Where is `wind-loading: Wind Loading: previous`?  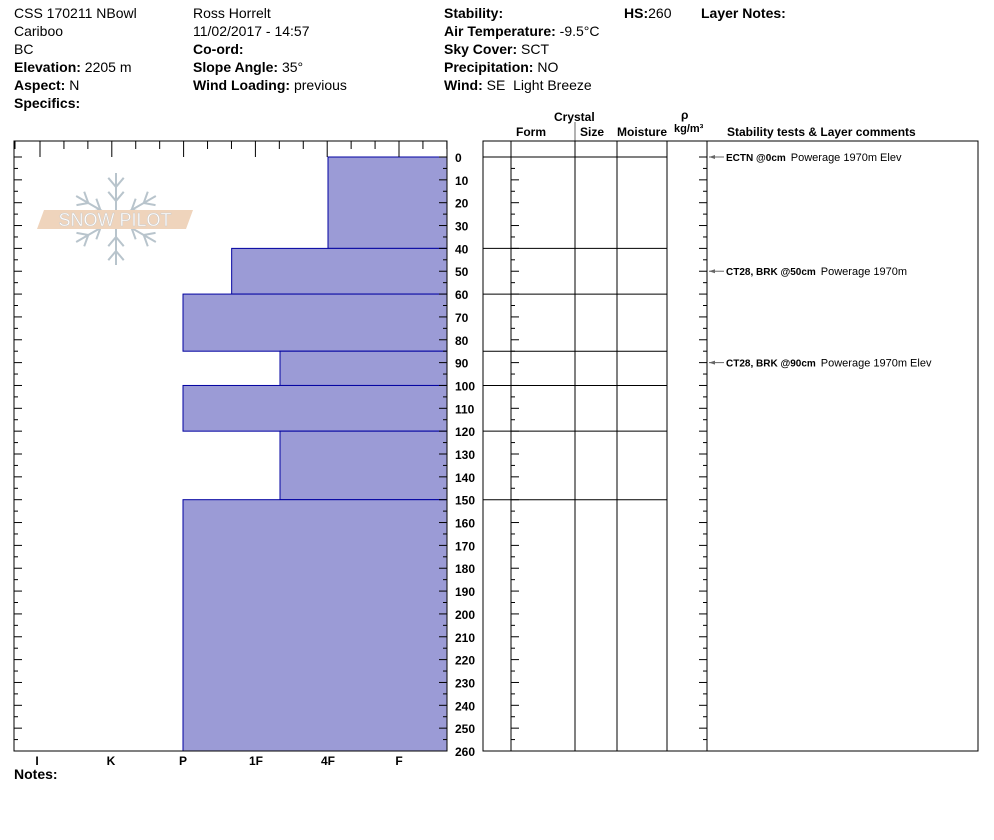
wind-loading: Wind Loading: previous is located at coordinates (270, 85).